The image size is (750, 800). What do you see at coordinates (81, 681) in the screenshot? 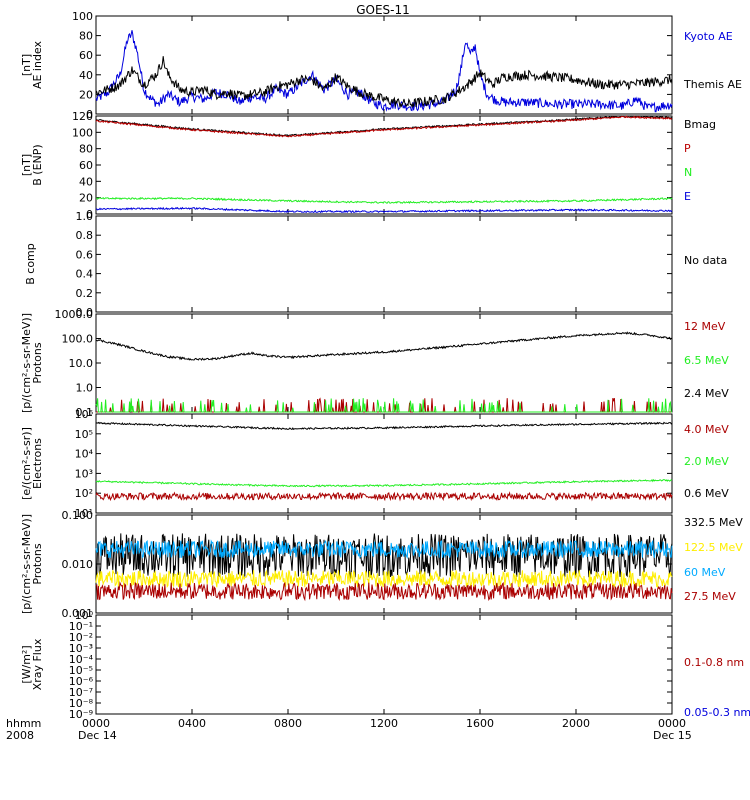
I see `y-tick-label: 10⁻⁶` at bounding box center [81, 681].